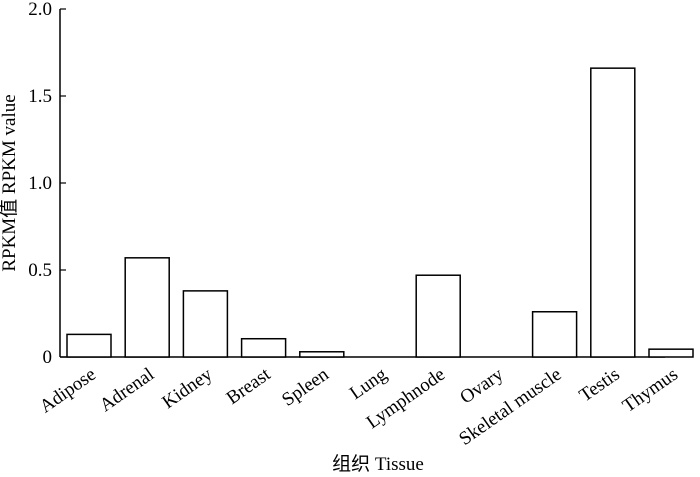 The height and width of the screenshot is (477, 700). Describe the element at coordinates (147, 307) in the screenshot. I see `bar-adrenal` at that location.